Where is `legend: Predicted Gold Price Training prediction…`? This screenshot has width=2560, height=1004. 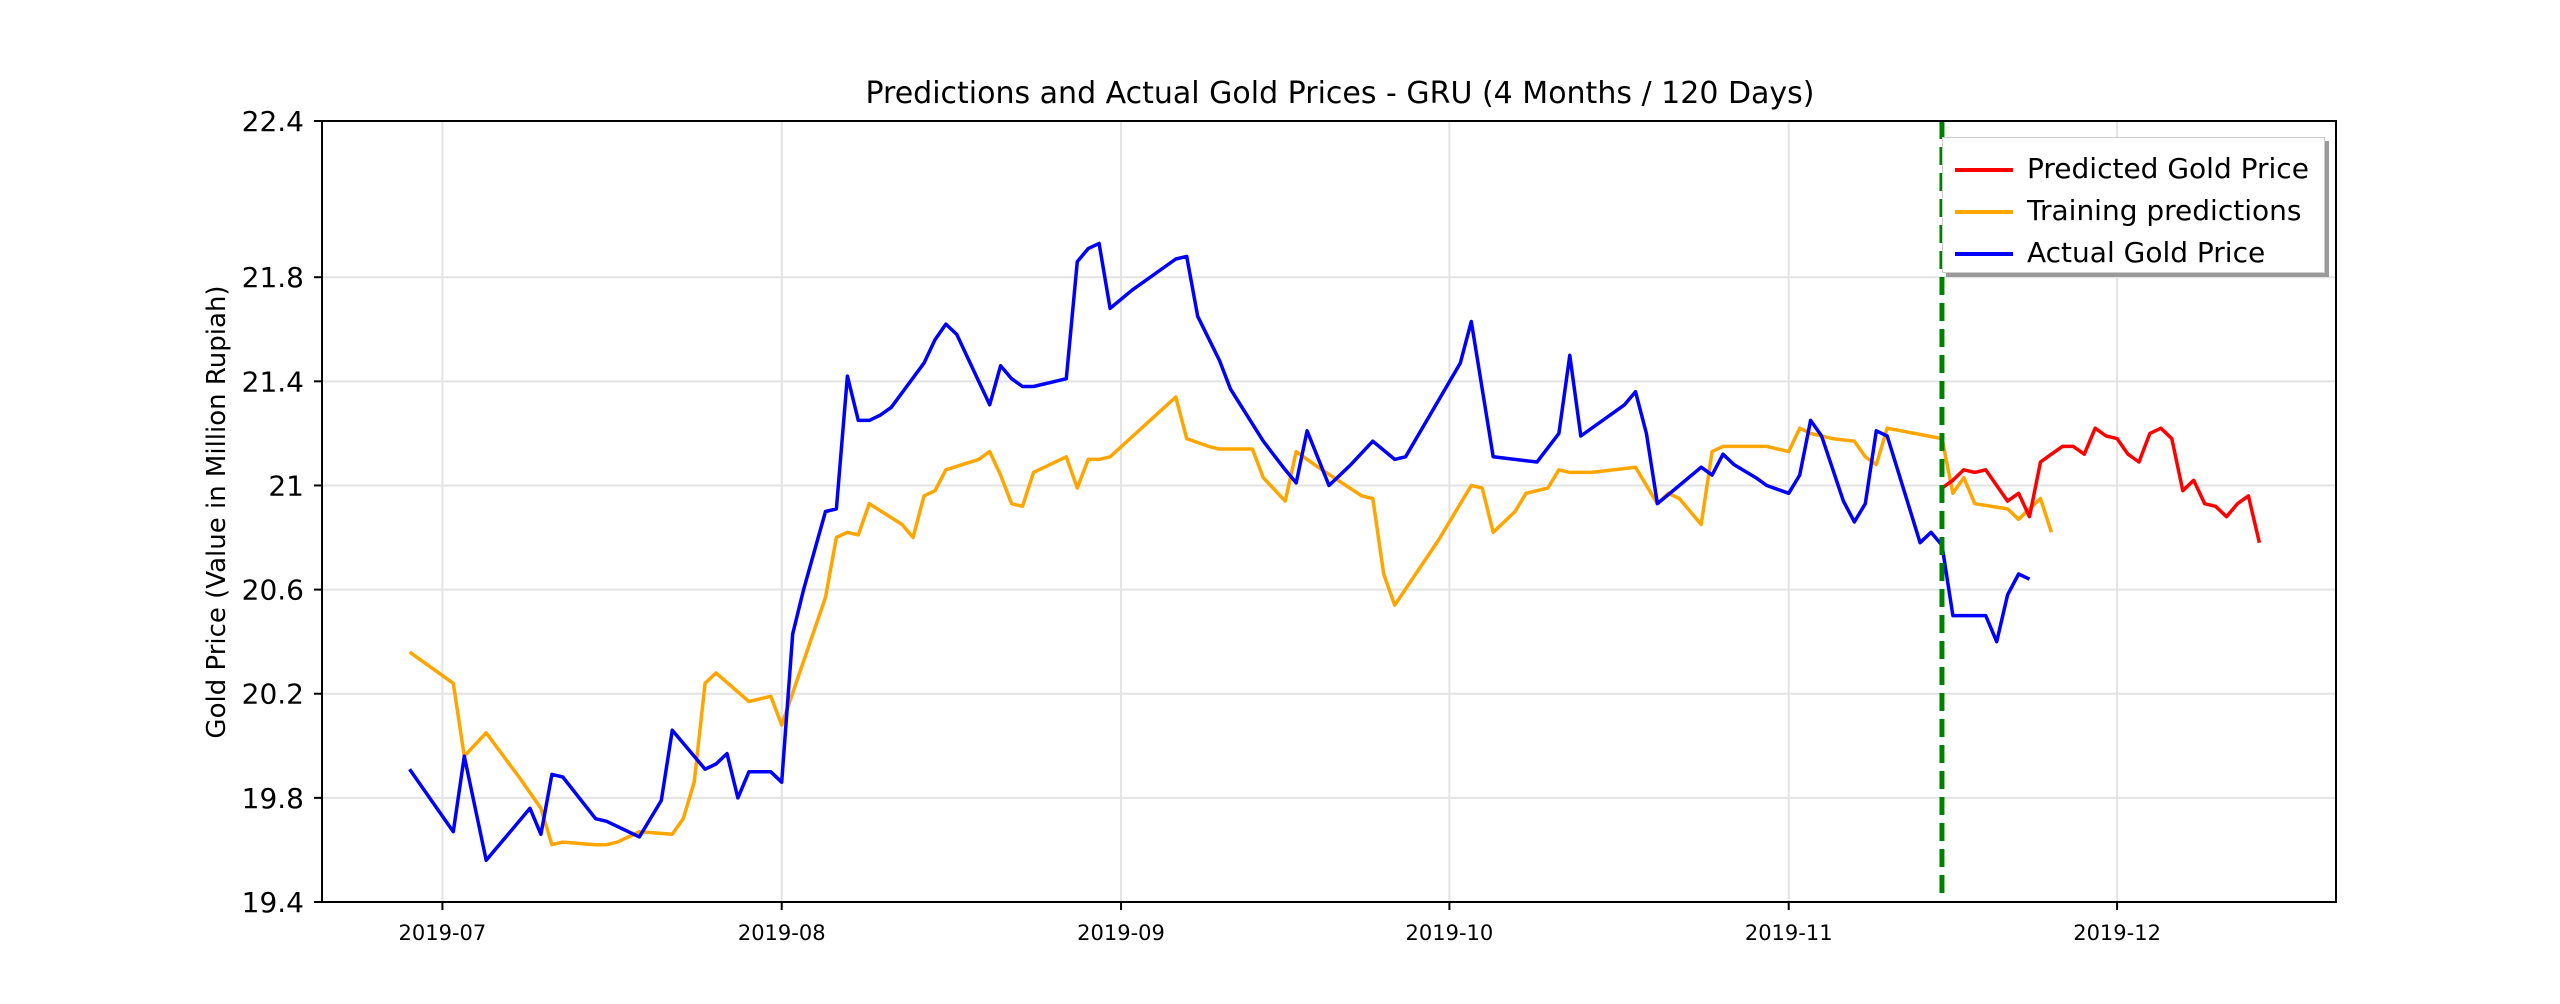 legend: Predicted Gold Price Training prediction… is located at coordinates (2133, 205).